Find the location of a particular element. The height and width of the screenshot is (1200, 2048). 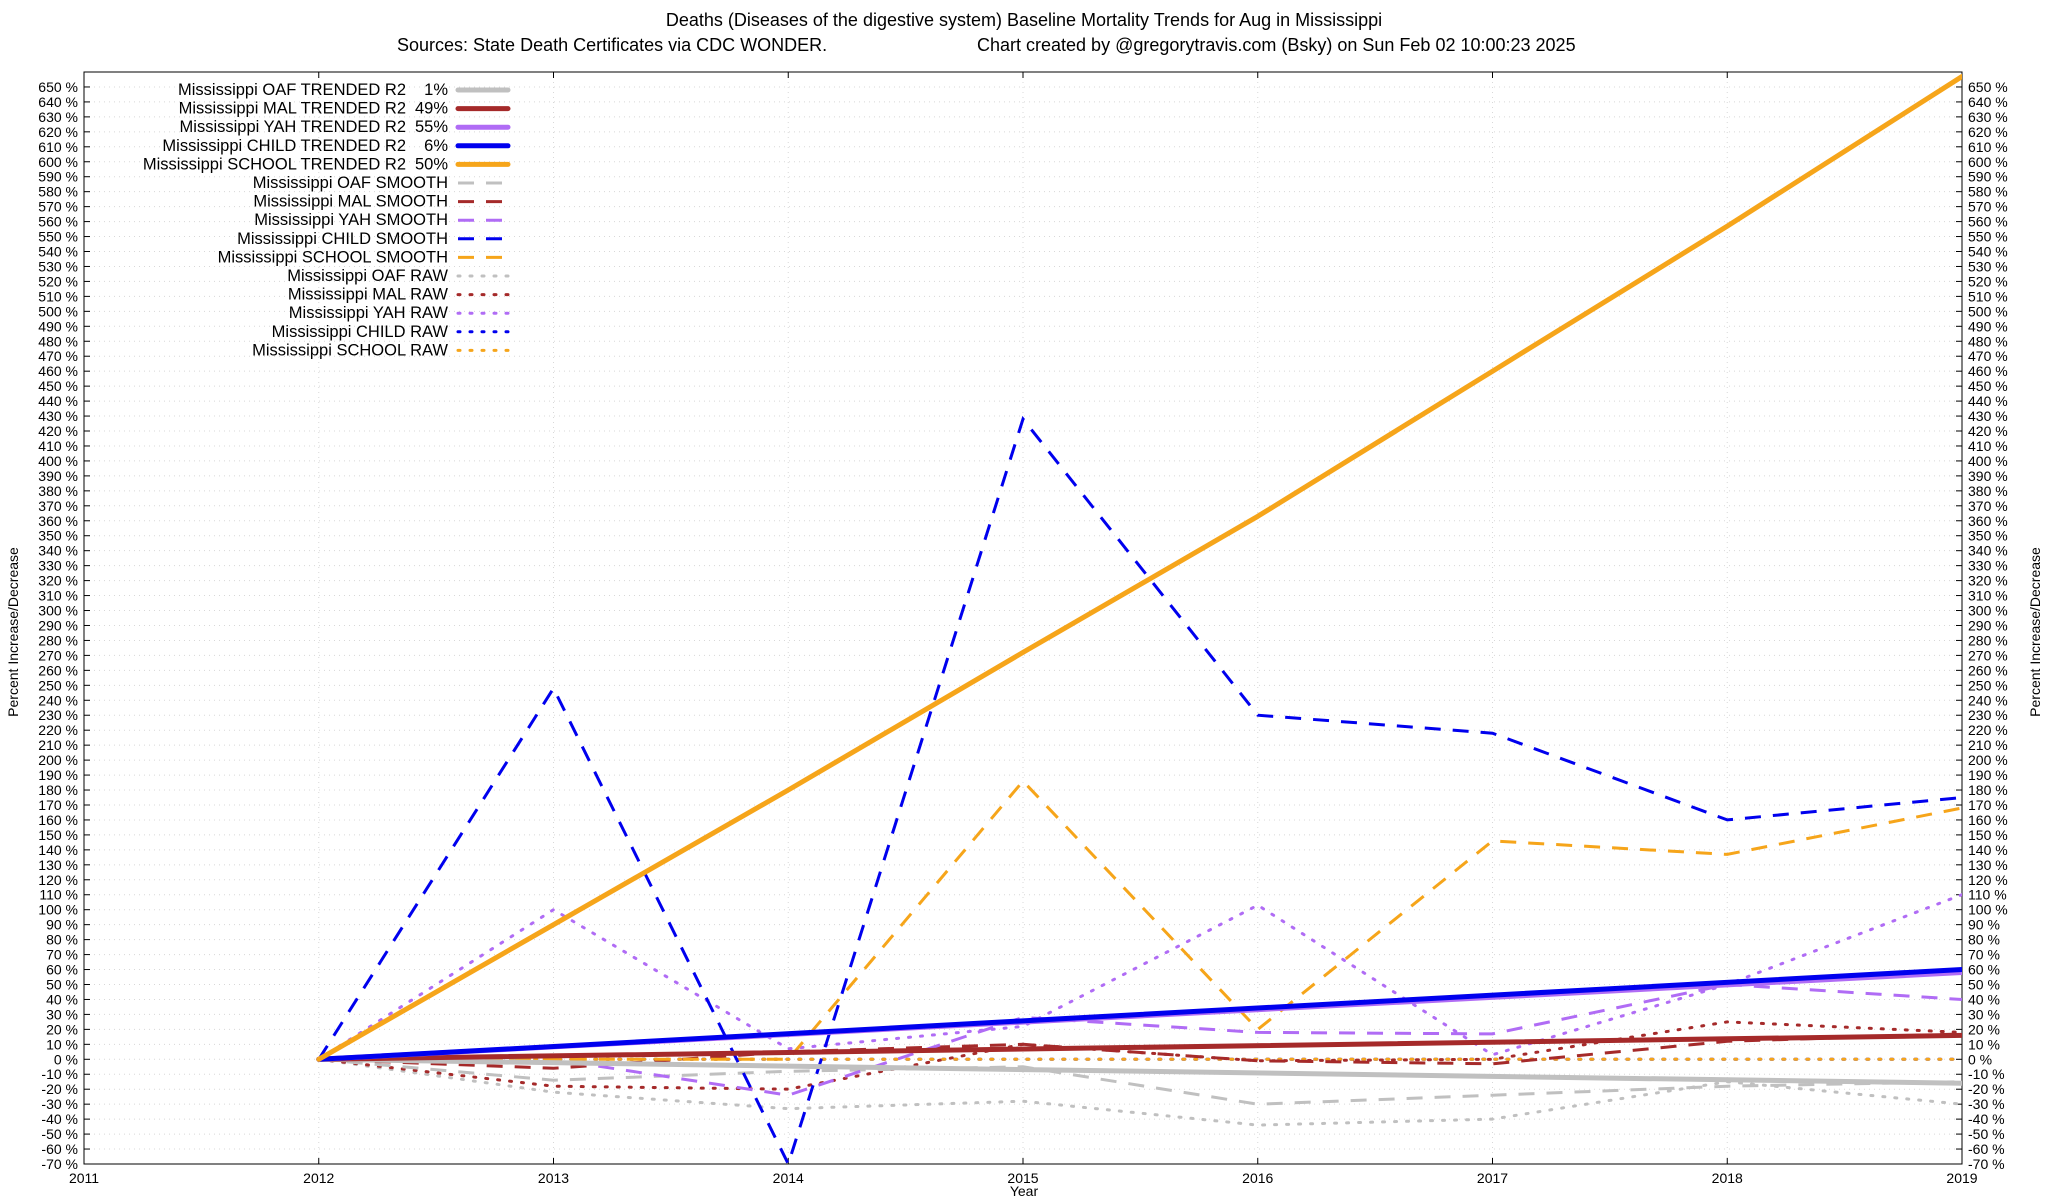

y-tick-label-left: 420 % is located at coordinates (58, 431).